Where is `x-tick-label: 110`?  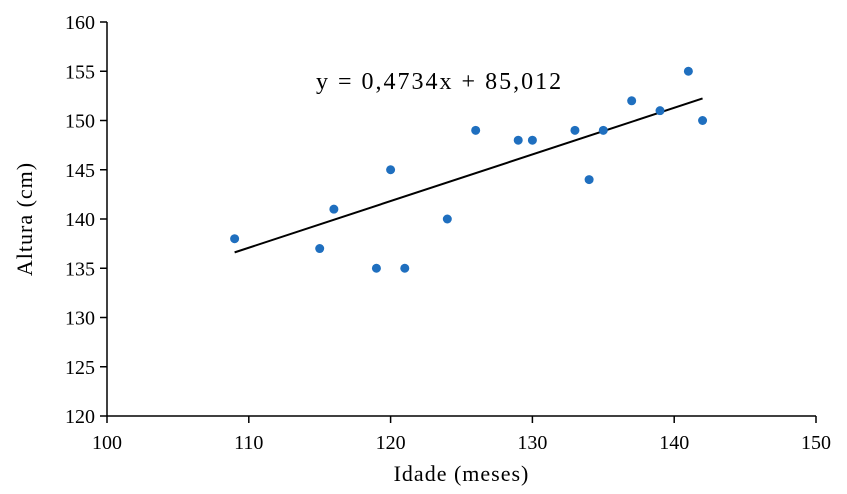
x-tick-label: 110 is located at coordinates (248, 443).